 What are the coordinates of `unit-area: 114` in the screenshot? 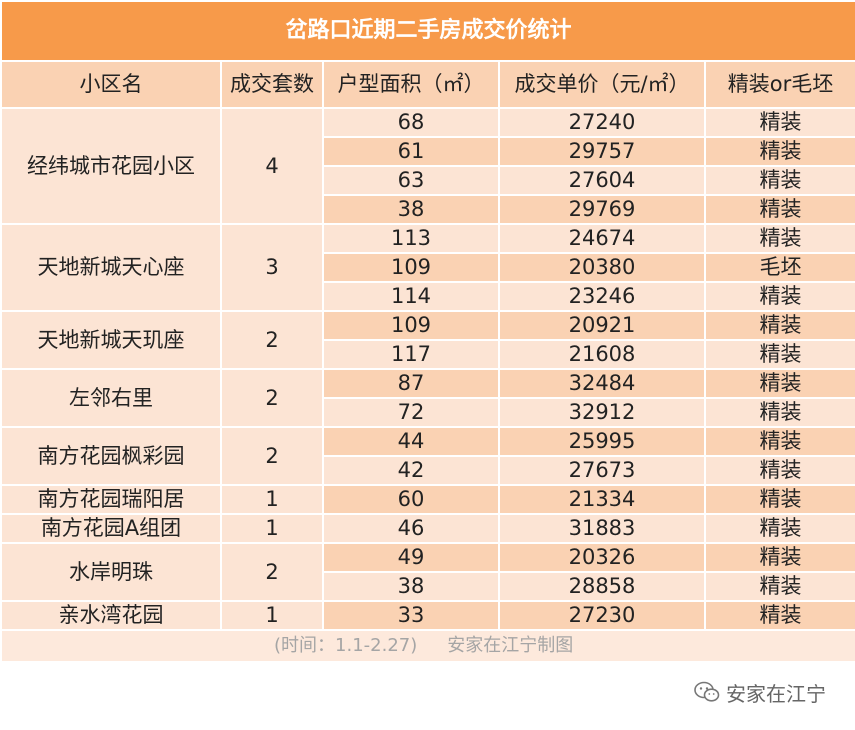 It's located at (411, 296).